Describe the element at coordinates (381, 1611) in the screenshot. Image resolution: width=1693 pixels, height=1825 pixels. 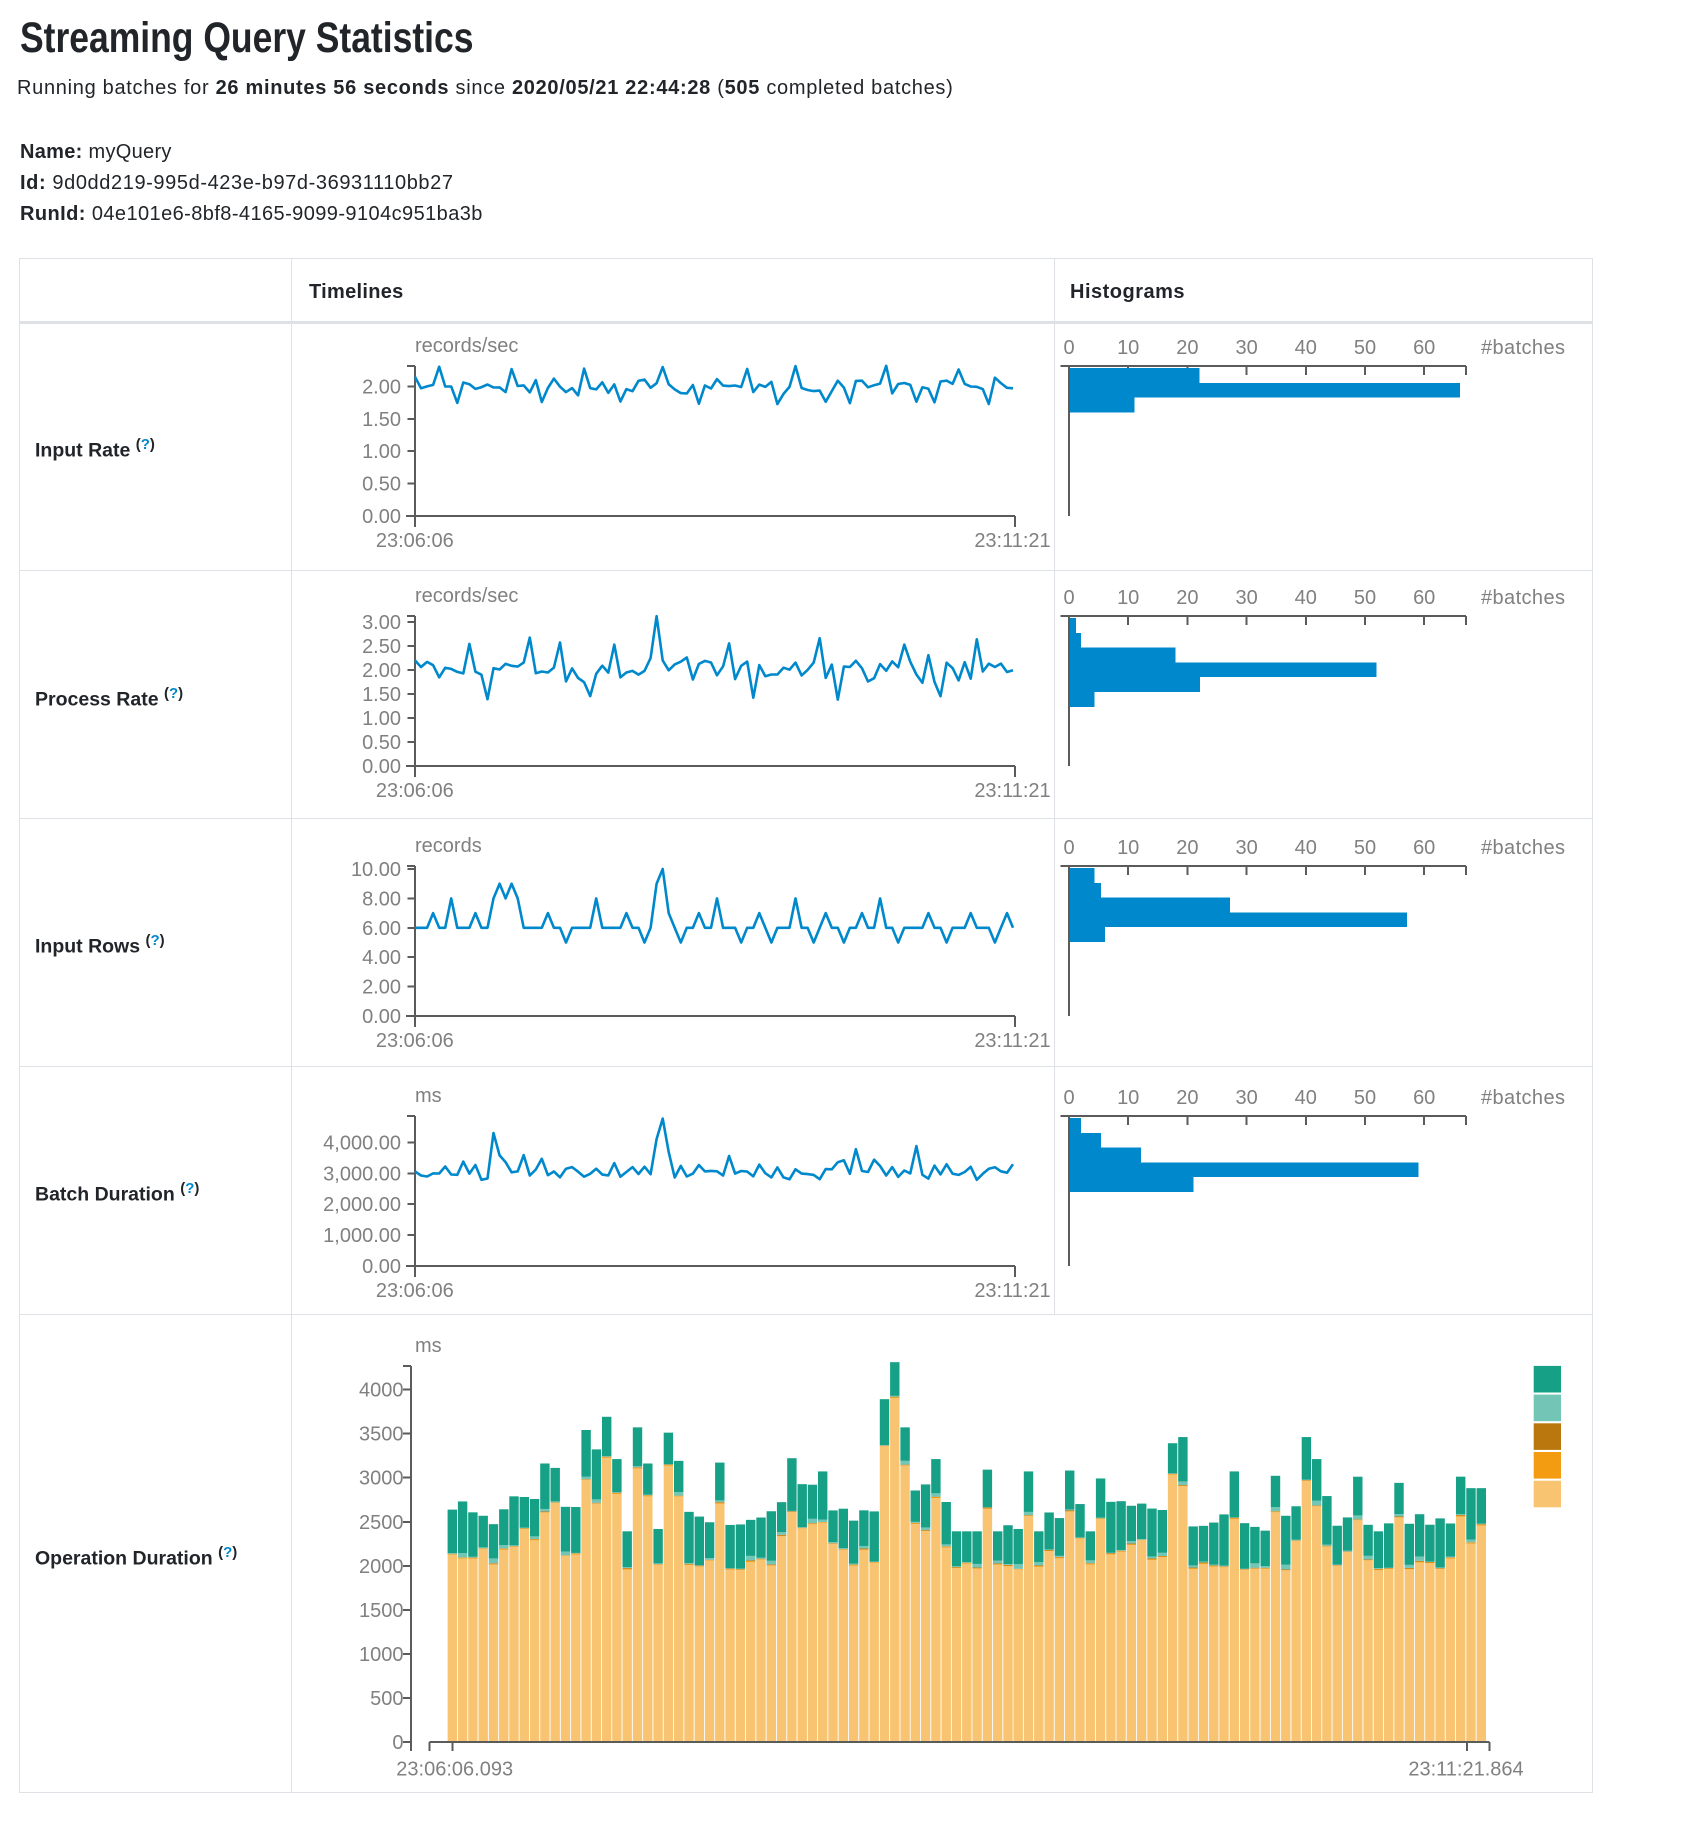
I see `svg-text: 1500` at that location.